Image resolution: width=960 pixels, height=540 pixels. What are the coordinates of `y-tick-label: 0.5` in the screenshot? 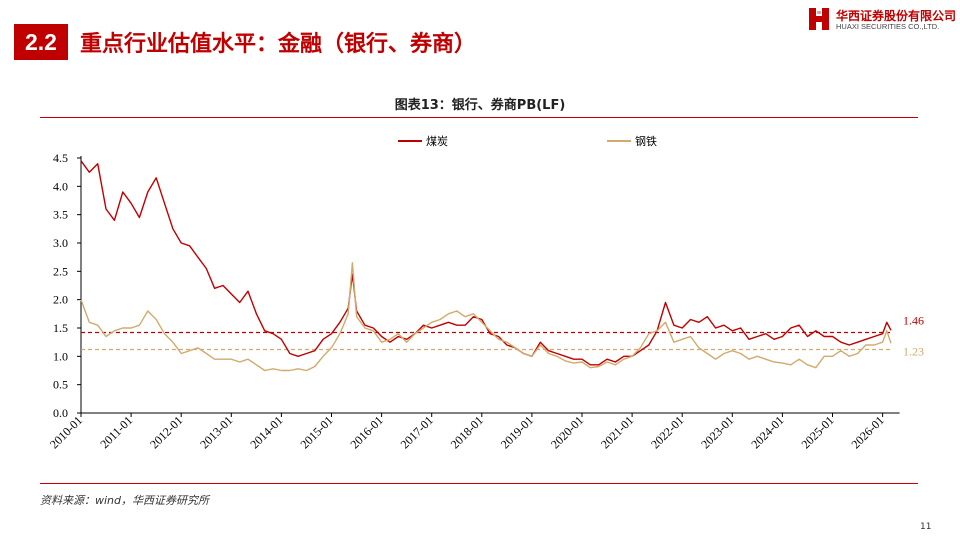 It's located at (60, 385).